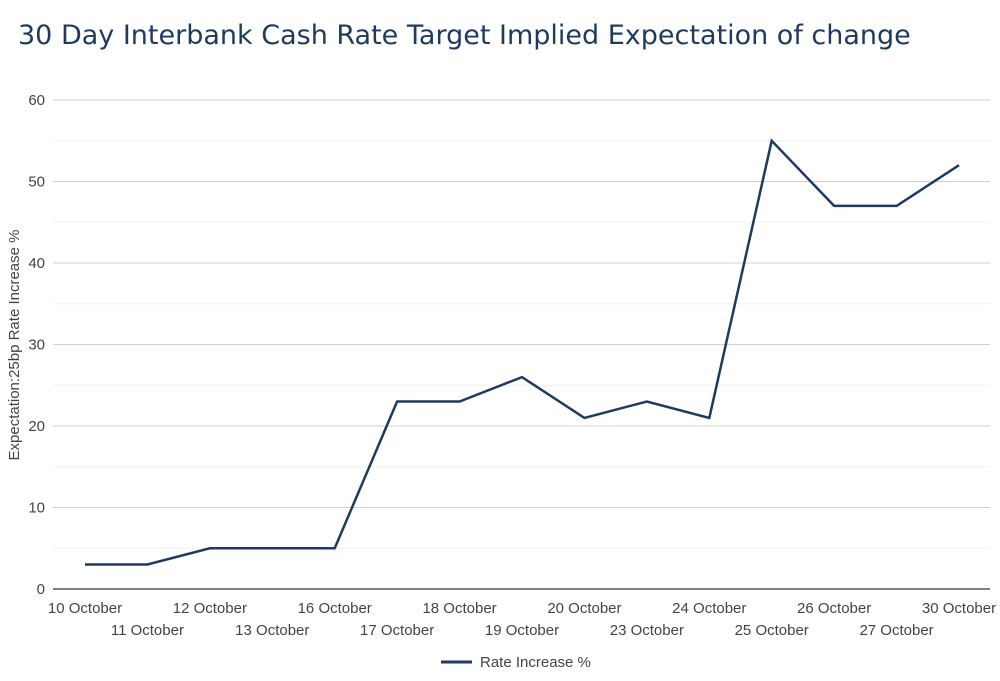 The height and width of the screenshot is (681, 1000). What do you see at coordinates (459, 608) in the screenshot?
I see `x-tick-label: 18 October` at bounding box center [459, 608].